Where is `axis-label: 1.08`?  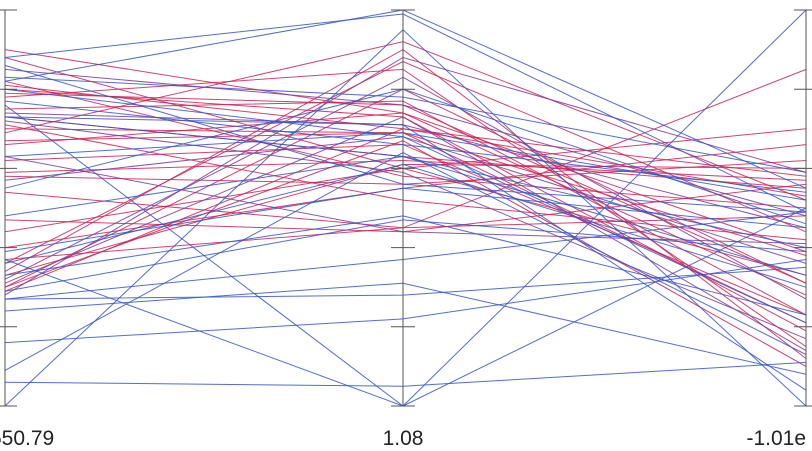
axis-label: 1.08 is located at coordinates (403, 438).